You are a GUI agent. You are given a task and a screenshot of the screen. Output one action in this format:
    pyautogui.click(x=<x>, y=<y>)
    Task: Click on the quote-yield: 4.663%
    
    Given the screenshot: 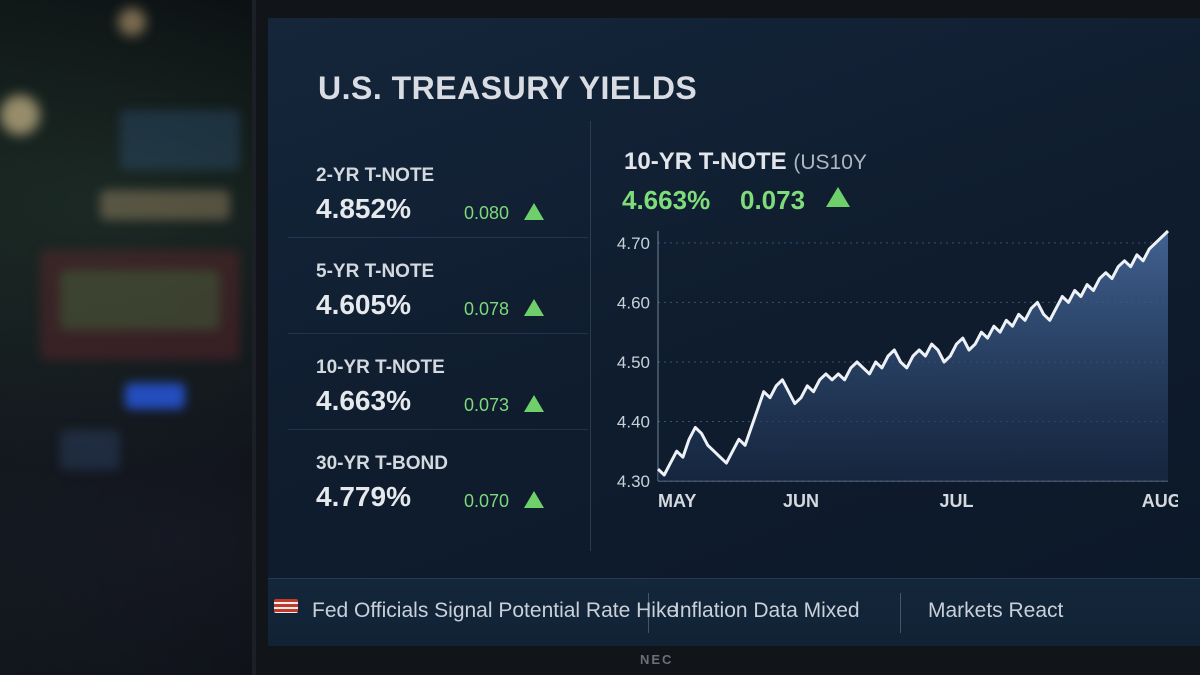 What is the action you would take?
    pyautogui.click(x=363, y=400)
    